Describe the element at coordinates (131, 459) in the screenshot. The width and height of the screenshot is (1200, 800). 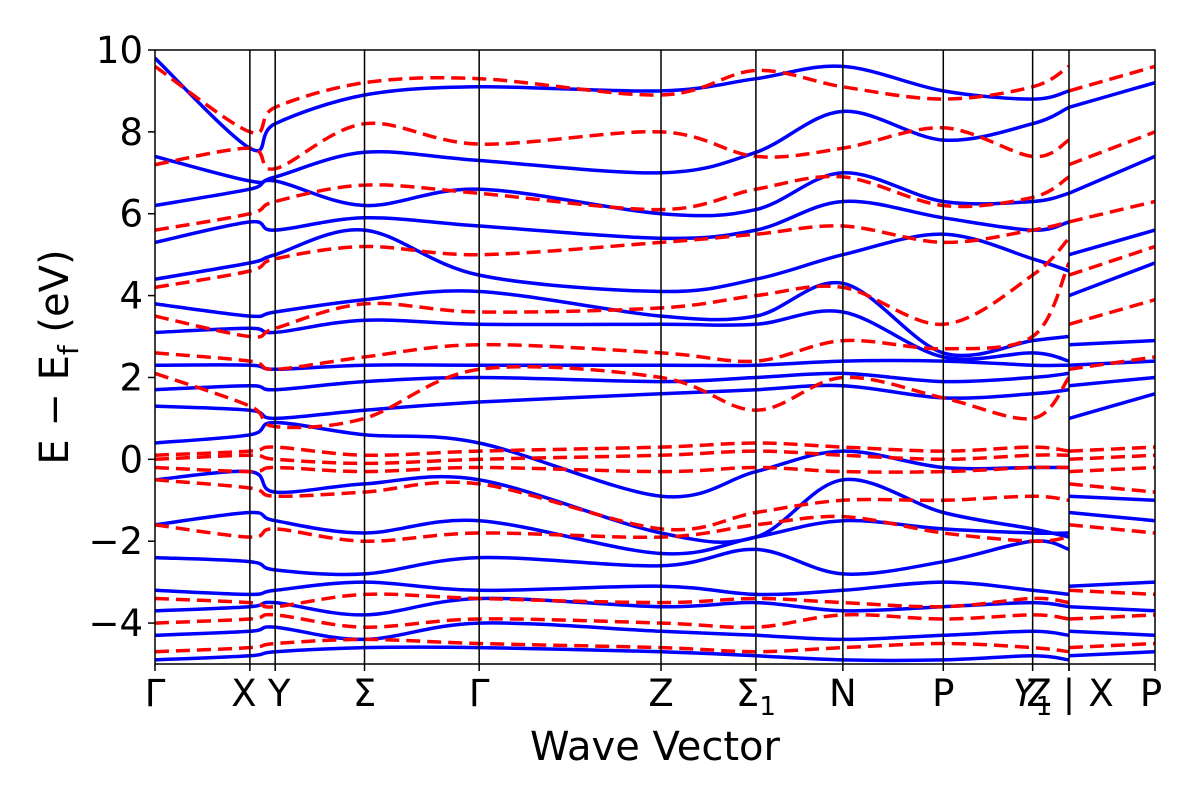
I see `y-tick-label: 0` at that location.